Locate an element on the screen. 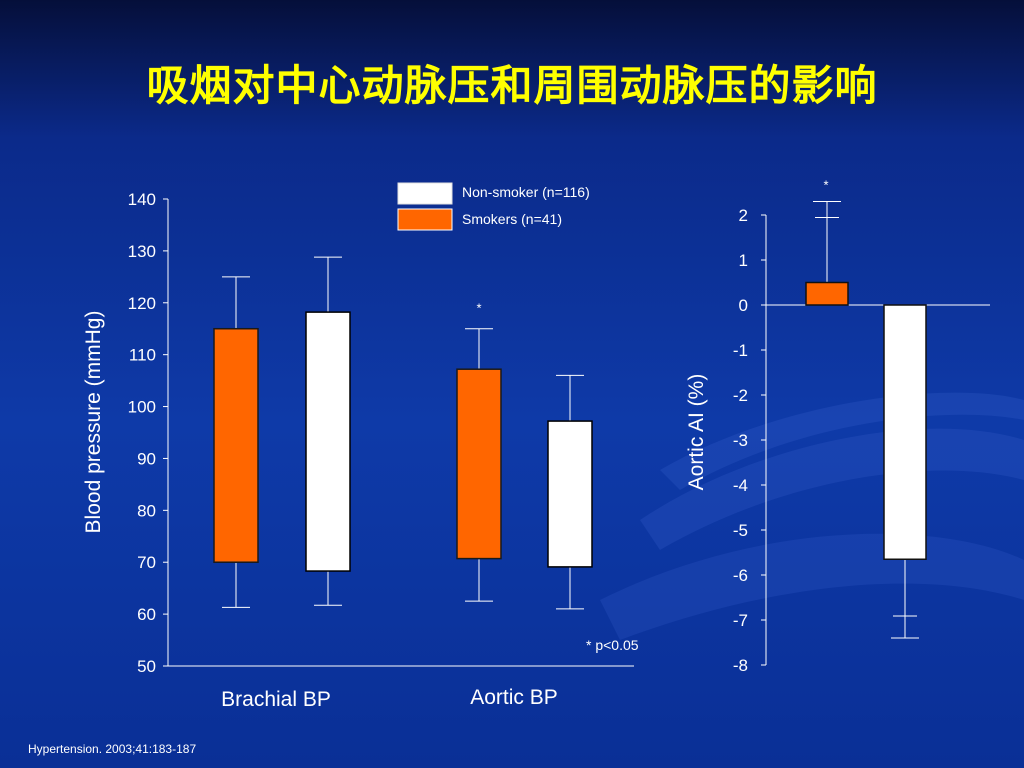  category-label-aortic: Aortic BP is located at coordinates (514, 697).